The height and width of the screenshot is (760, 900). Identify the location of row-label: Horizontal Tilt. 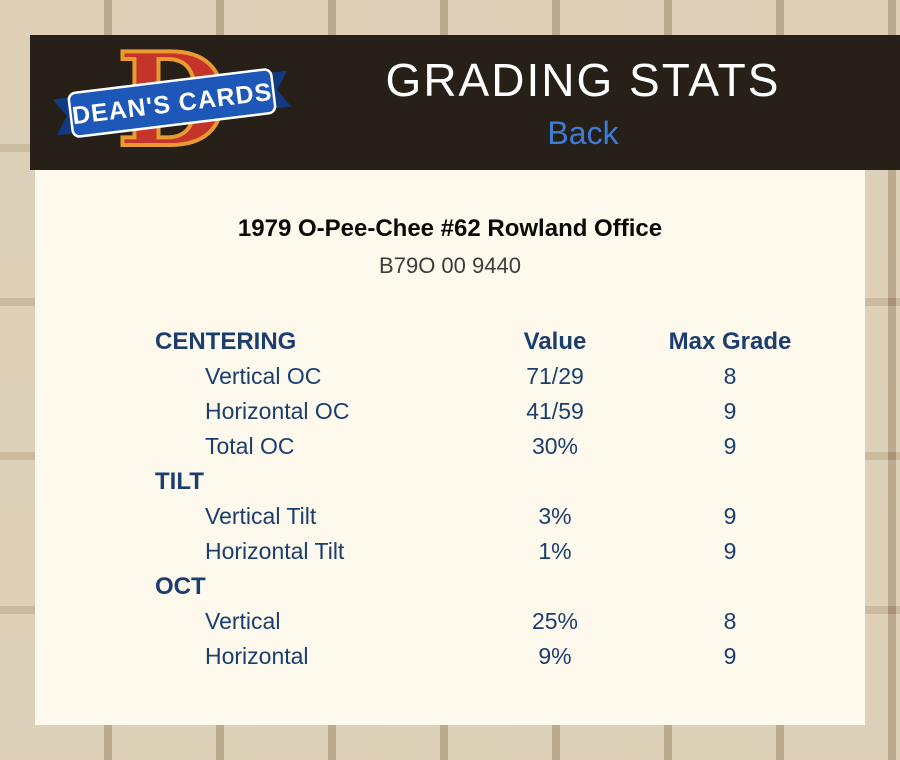
(275, 551).